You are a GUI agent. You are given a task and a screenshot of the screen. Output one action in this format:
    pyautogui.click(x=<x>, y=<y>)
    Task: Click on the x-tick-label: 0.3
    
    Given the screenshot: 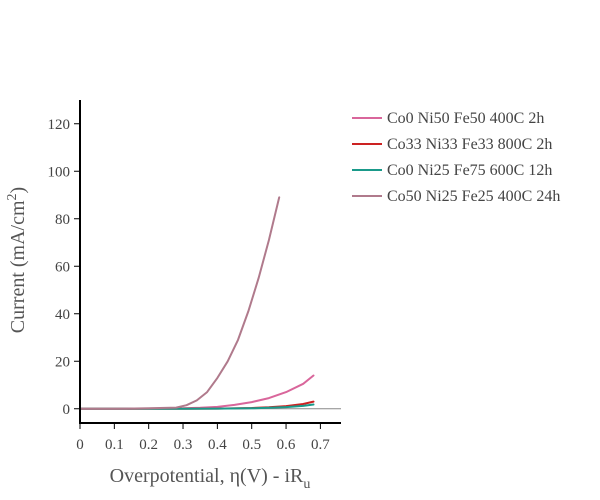 What is the action you would take?
    pyautogui.click(x=183, y=445)
    